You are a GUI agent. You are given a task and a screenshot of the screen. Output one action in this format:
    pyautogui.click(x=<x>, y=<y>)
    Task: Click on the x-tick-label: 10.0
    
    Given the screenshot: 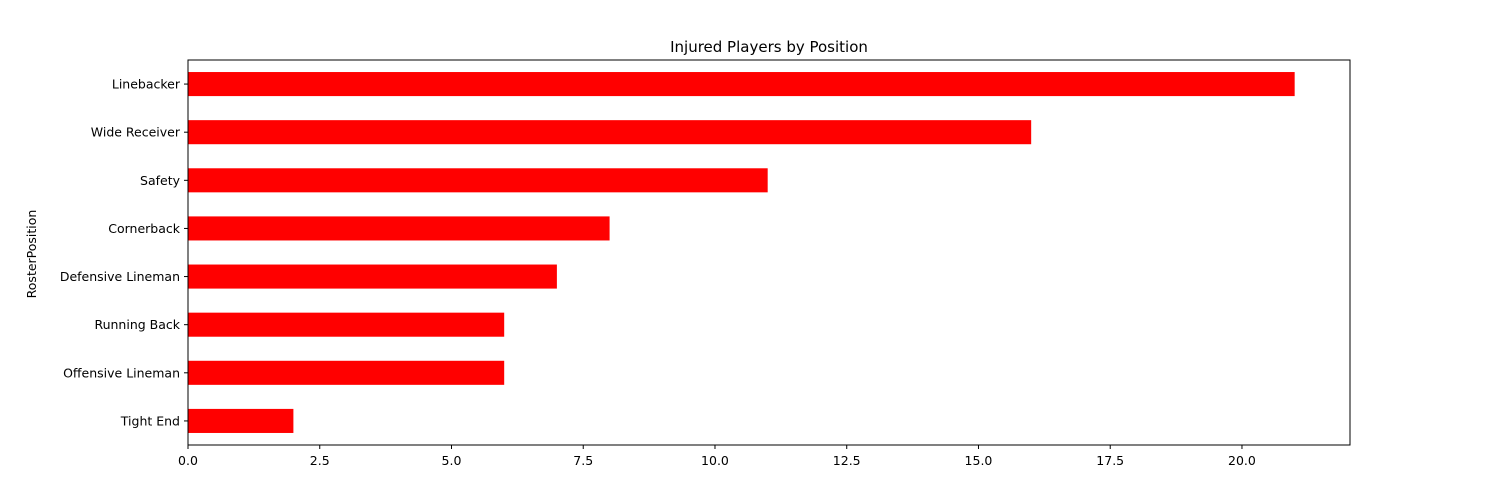 What is the action you would take?
    pyautogui.click(x=715, y=460)
    